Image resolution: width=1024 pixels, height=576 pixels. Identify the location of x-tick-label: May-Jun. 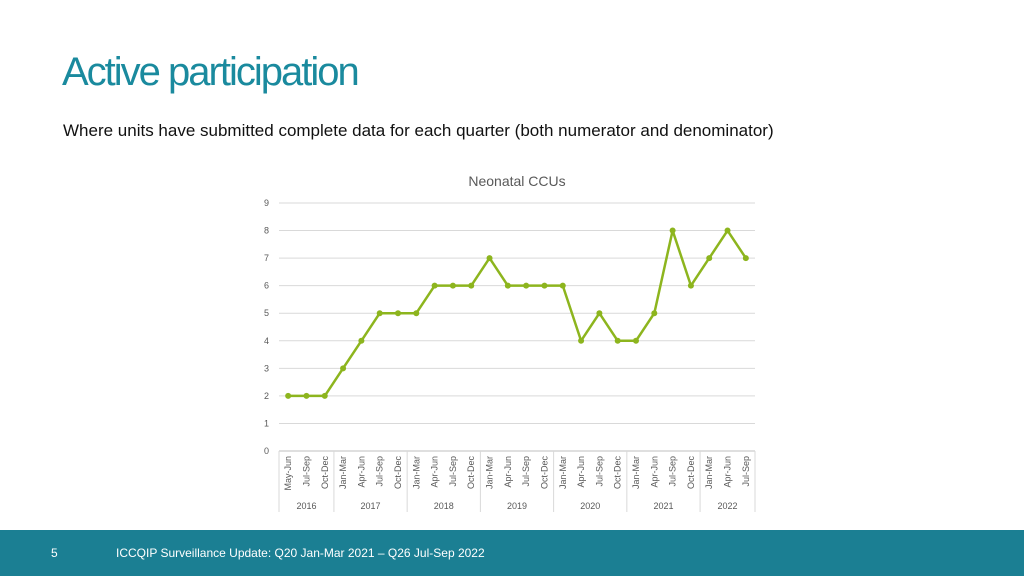
(288, 473).